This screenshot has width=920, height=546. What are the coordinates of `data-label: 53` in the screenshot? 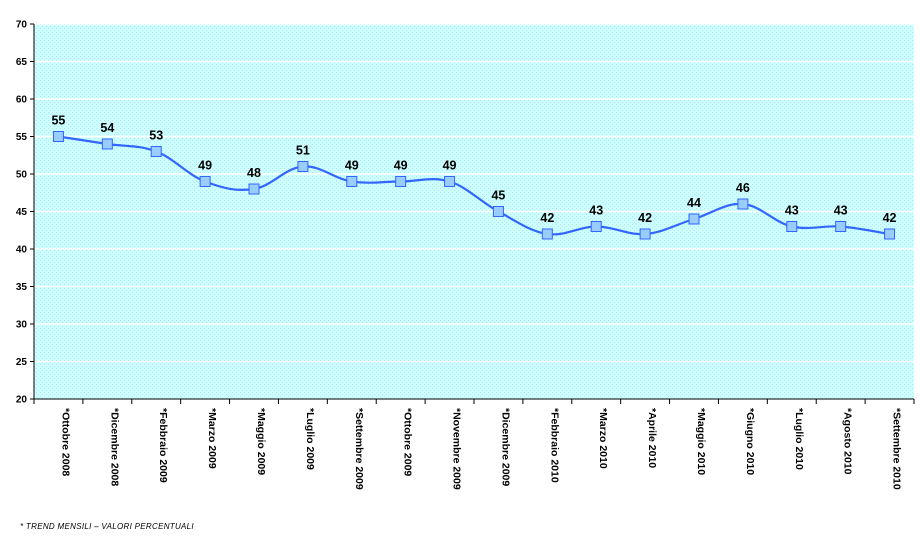 It's located at (156, 136).